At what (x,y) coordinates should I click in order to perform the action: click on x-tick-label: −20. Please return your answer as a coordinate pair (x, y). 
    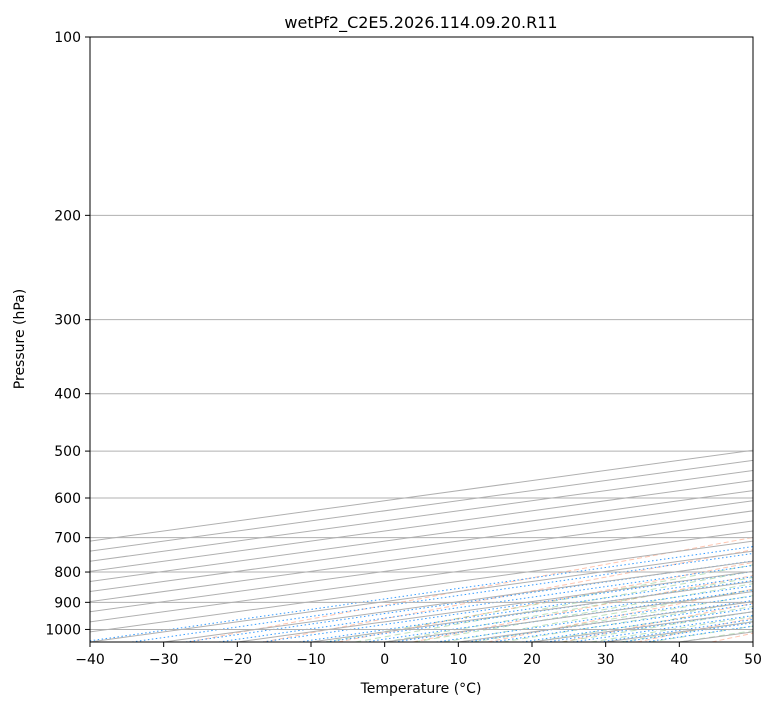
    Looking at the image, I should click on (238, 660).